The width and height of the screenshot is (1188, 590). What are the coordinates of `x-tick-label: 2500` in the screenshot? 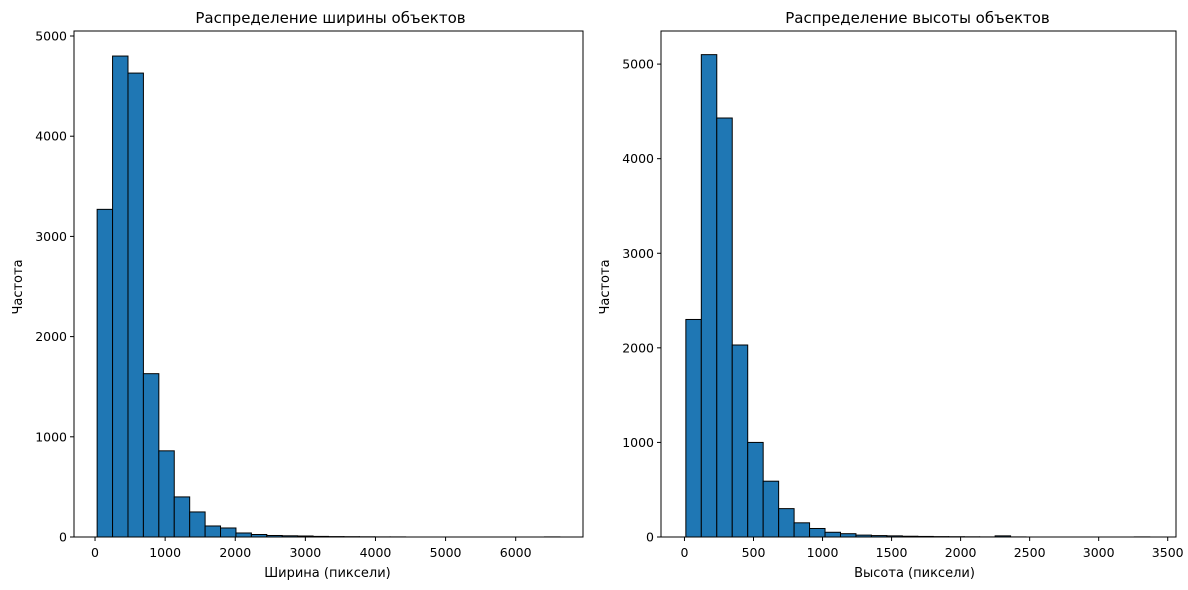 It's located at (1030, 552).